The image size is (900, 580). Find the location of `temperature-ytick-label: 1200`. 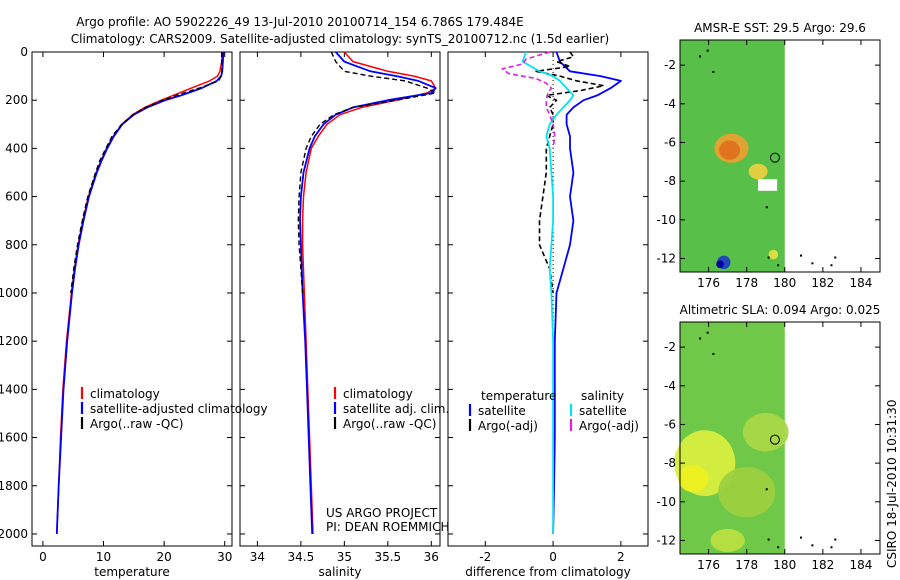

temperature-ytick-label: 1200 is located at coordinates (14, 341).